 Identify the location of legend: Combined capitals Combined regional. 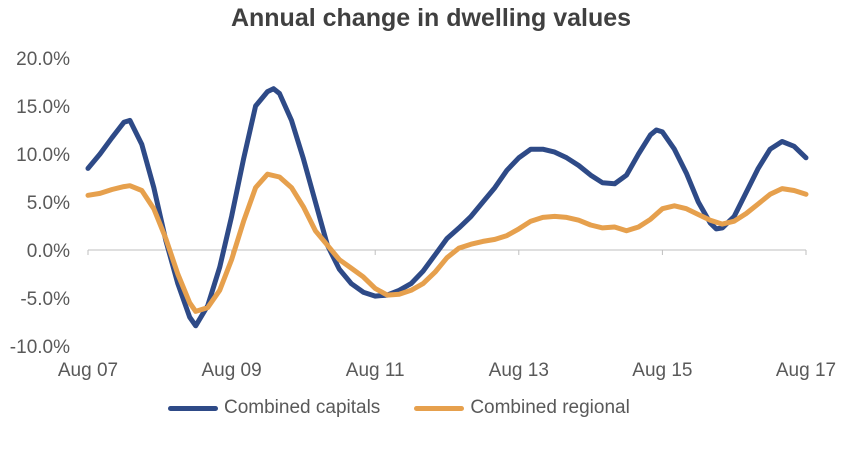
(416, 408).